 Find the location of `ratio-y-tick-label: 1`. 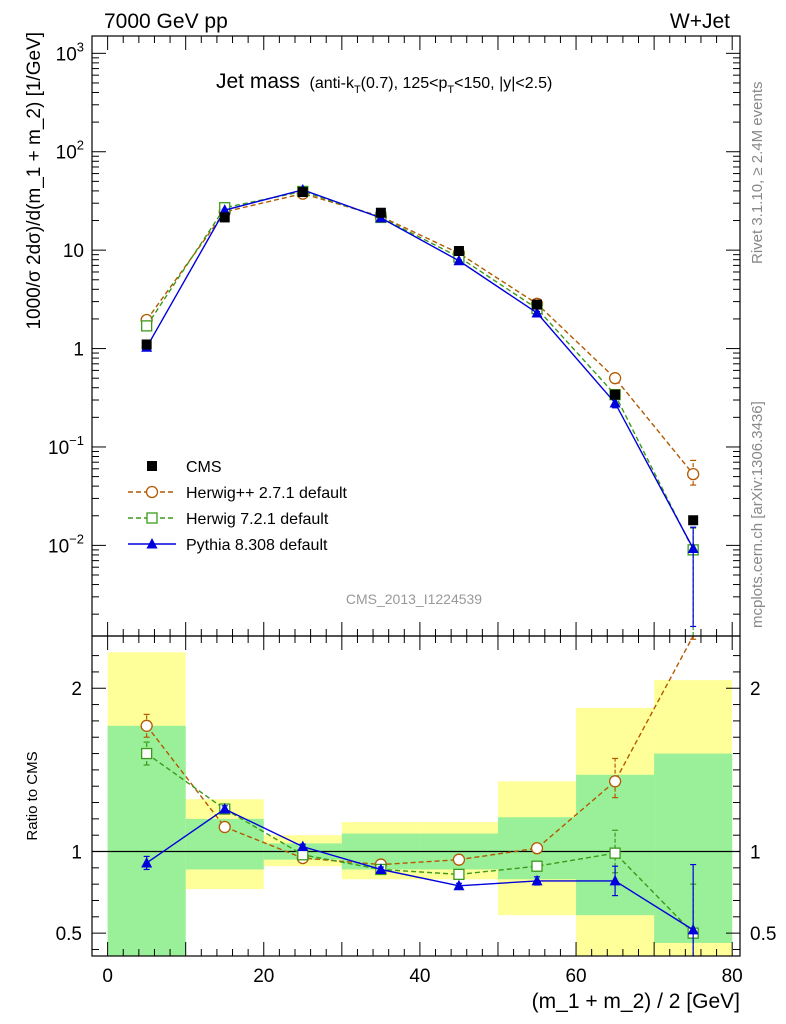

ratio-y-tick-label: 1 is located at coordinates (76, 853).